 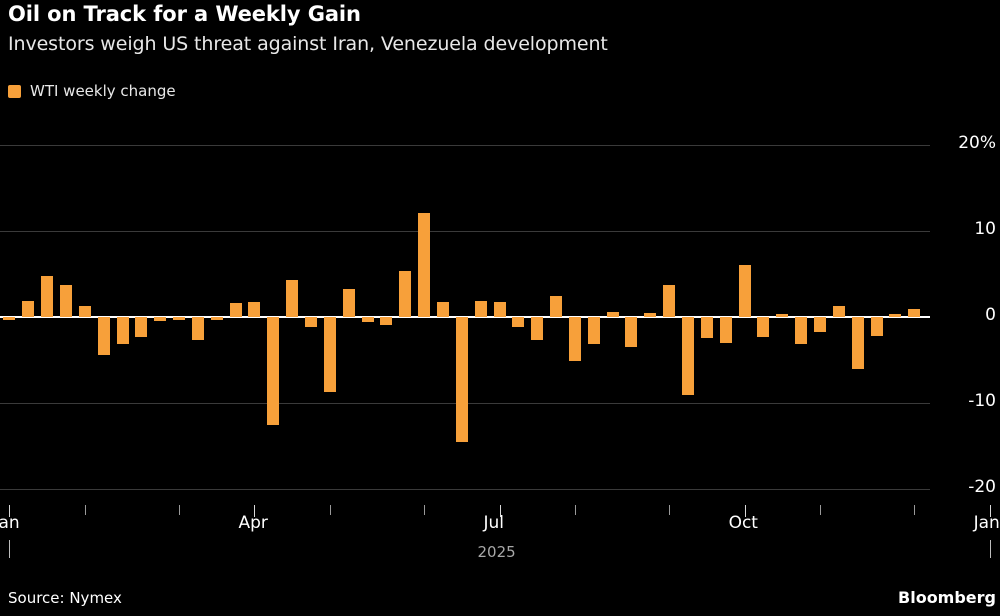 I want to click on page-title: Oil on Track for a Weekly Gain, so click(x=184, y=14).